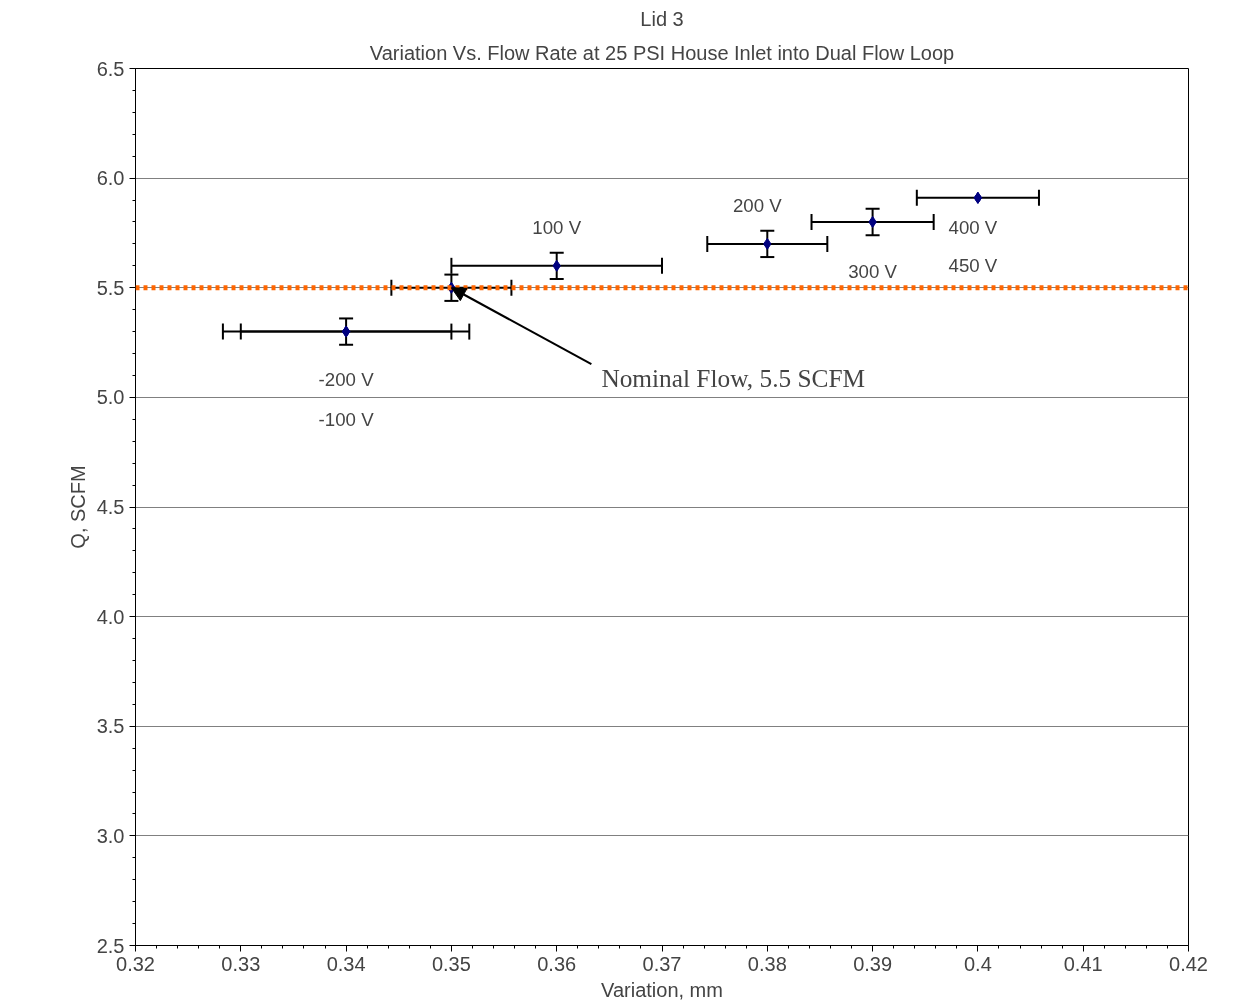 The width and height of the screenshot is (1233, 1003). Describe the element at coordinates (662, 18) in the screenshot. I see `chart-title: Lid 3` at that location.